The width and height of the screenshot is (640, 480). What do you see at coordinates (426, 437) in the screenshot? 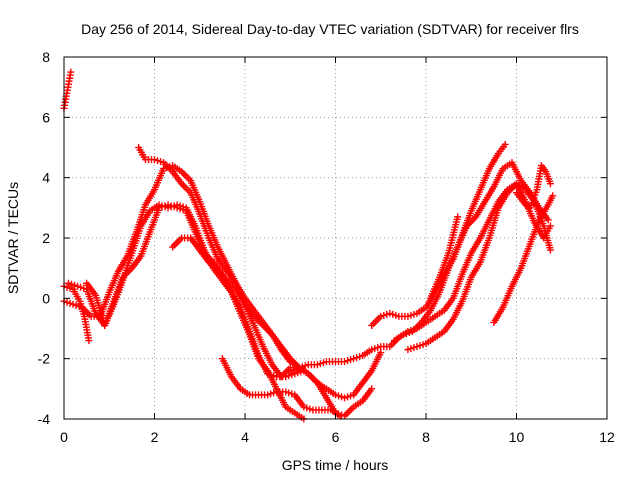
I see `x-tick-label: 8` at bounding box center [426, 437].